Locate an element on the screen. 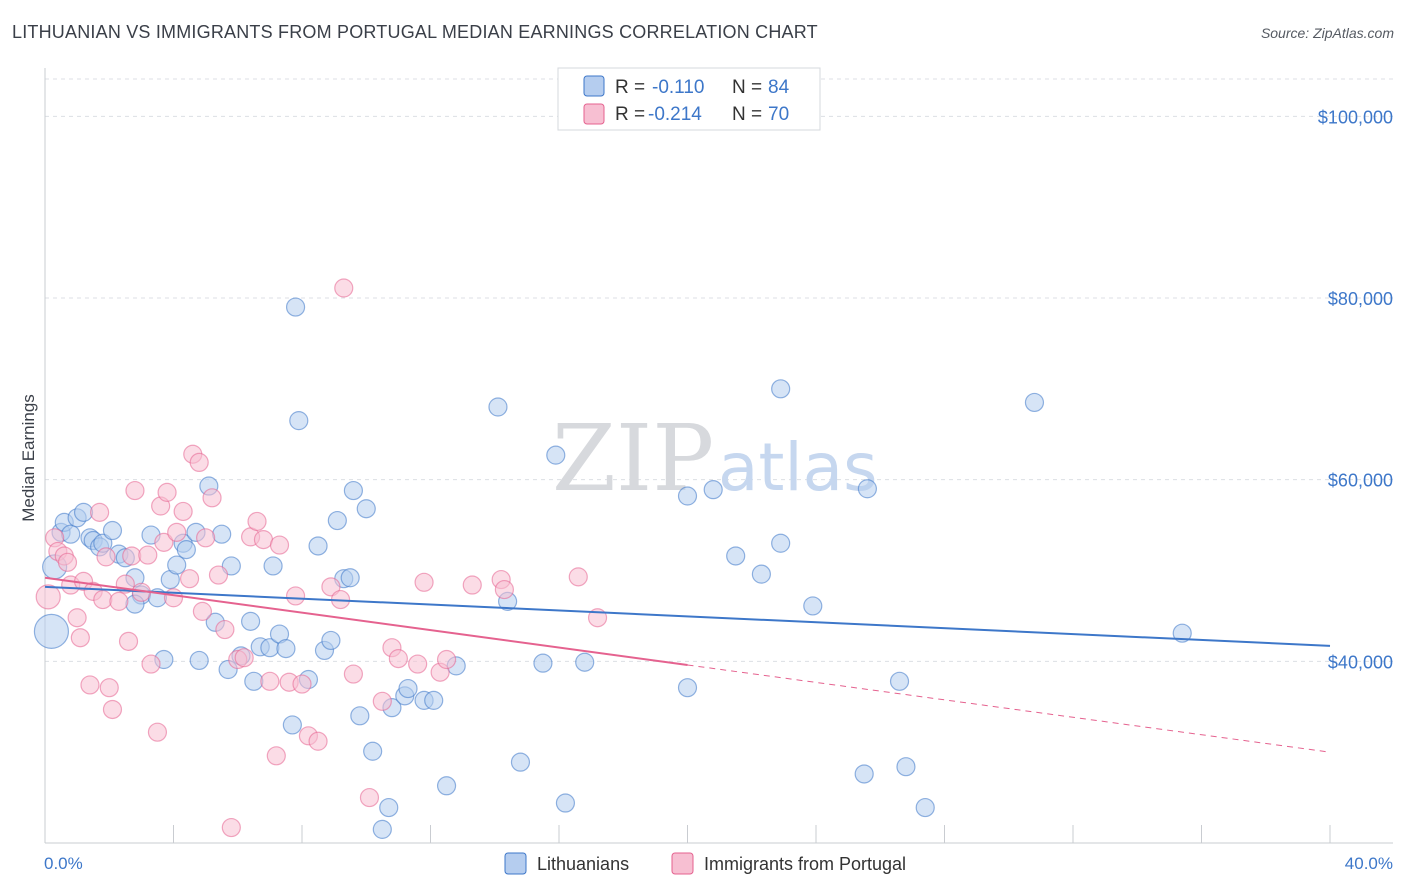  y-tick-labels: $40,000 $60,000 $80,000 $100,000 is located at coordinates (1355, 389).